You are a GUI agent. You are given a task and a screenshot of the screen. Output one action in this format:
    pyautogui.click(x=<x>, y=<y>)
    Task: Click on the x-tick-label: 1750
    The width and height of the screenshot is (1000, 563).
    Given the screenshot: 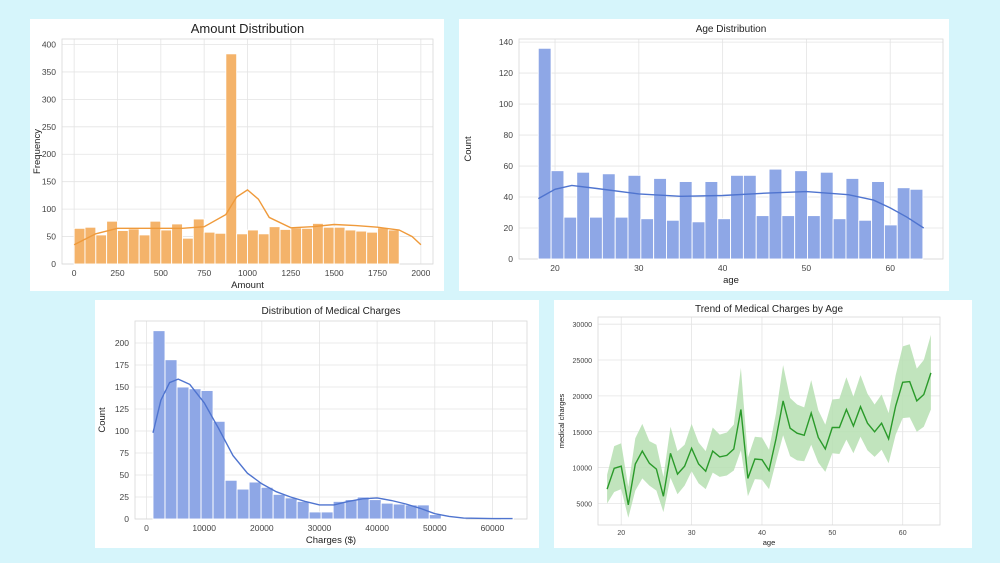 What is the action you would take?
    pyautogui.click(x=377, y=273)
    